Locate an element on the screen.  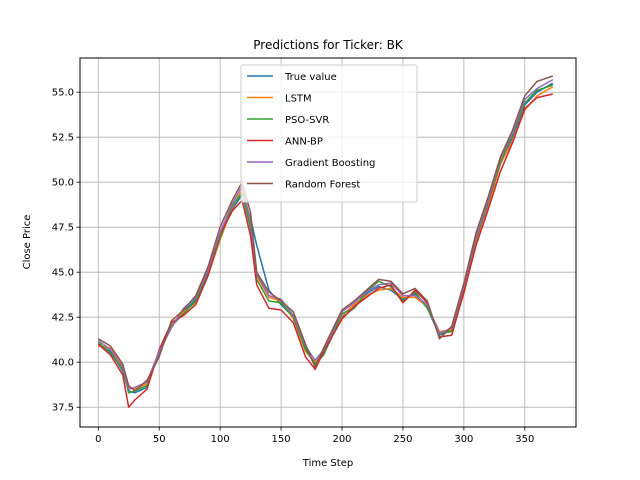
x-tick-label: 150 is located at coordinates (281, 439).